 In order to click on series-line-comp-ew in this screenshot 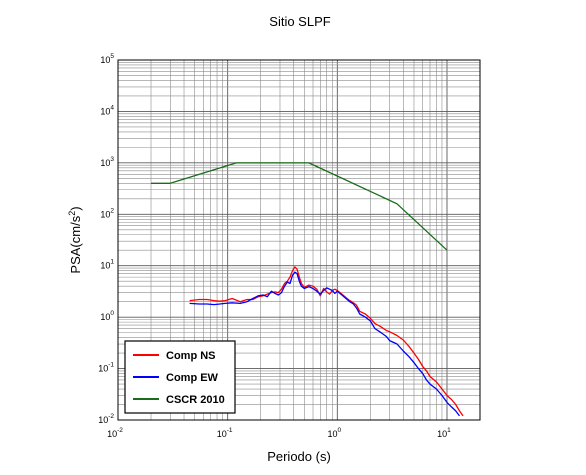, I will do `click(325, 344)`.